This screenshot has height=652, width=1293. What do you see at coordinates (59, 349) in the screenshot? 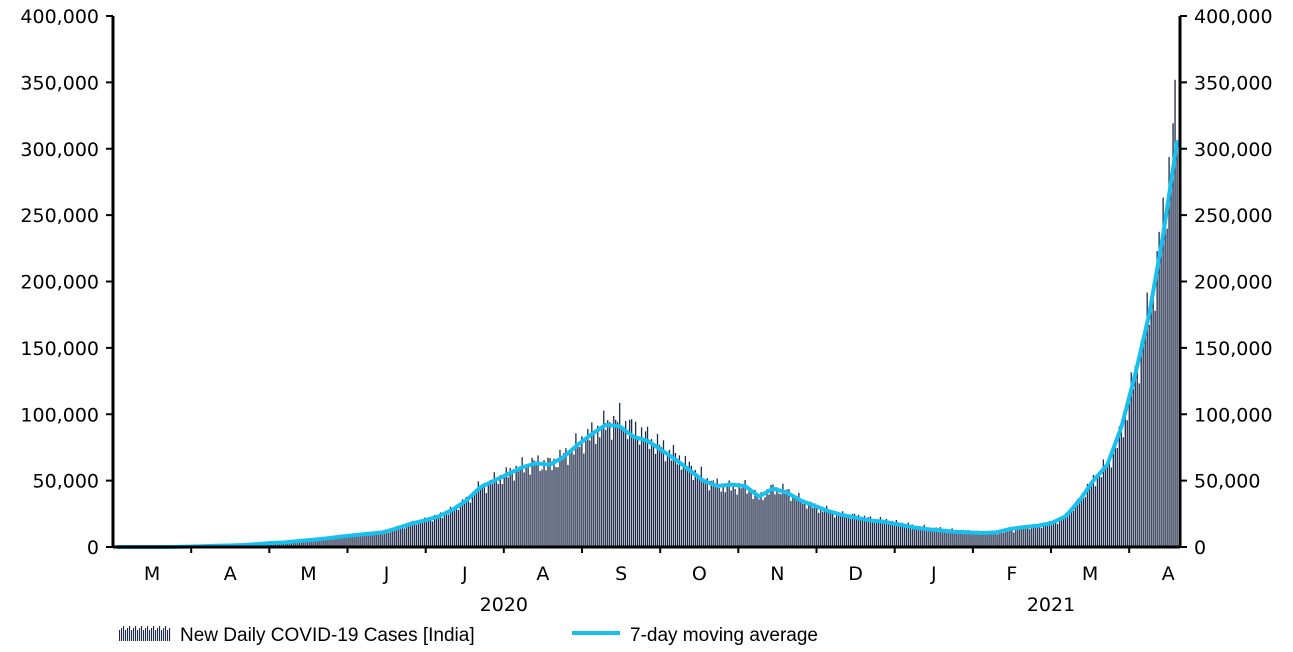
I see `y-tick-label-left: 150,000` at bounding box center [59, 349].